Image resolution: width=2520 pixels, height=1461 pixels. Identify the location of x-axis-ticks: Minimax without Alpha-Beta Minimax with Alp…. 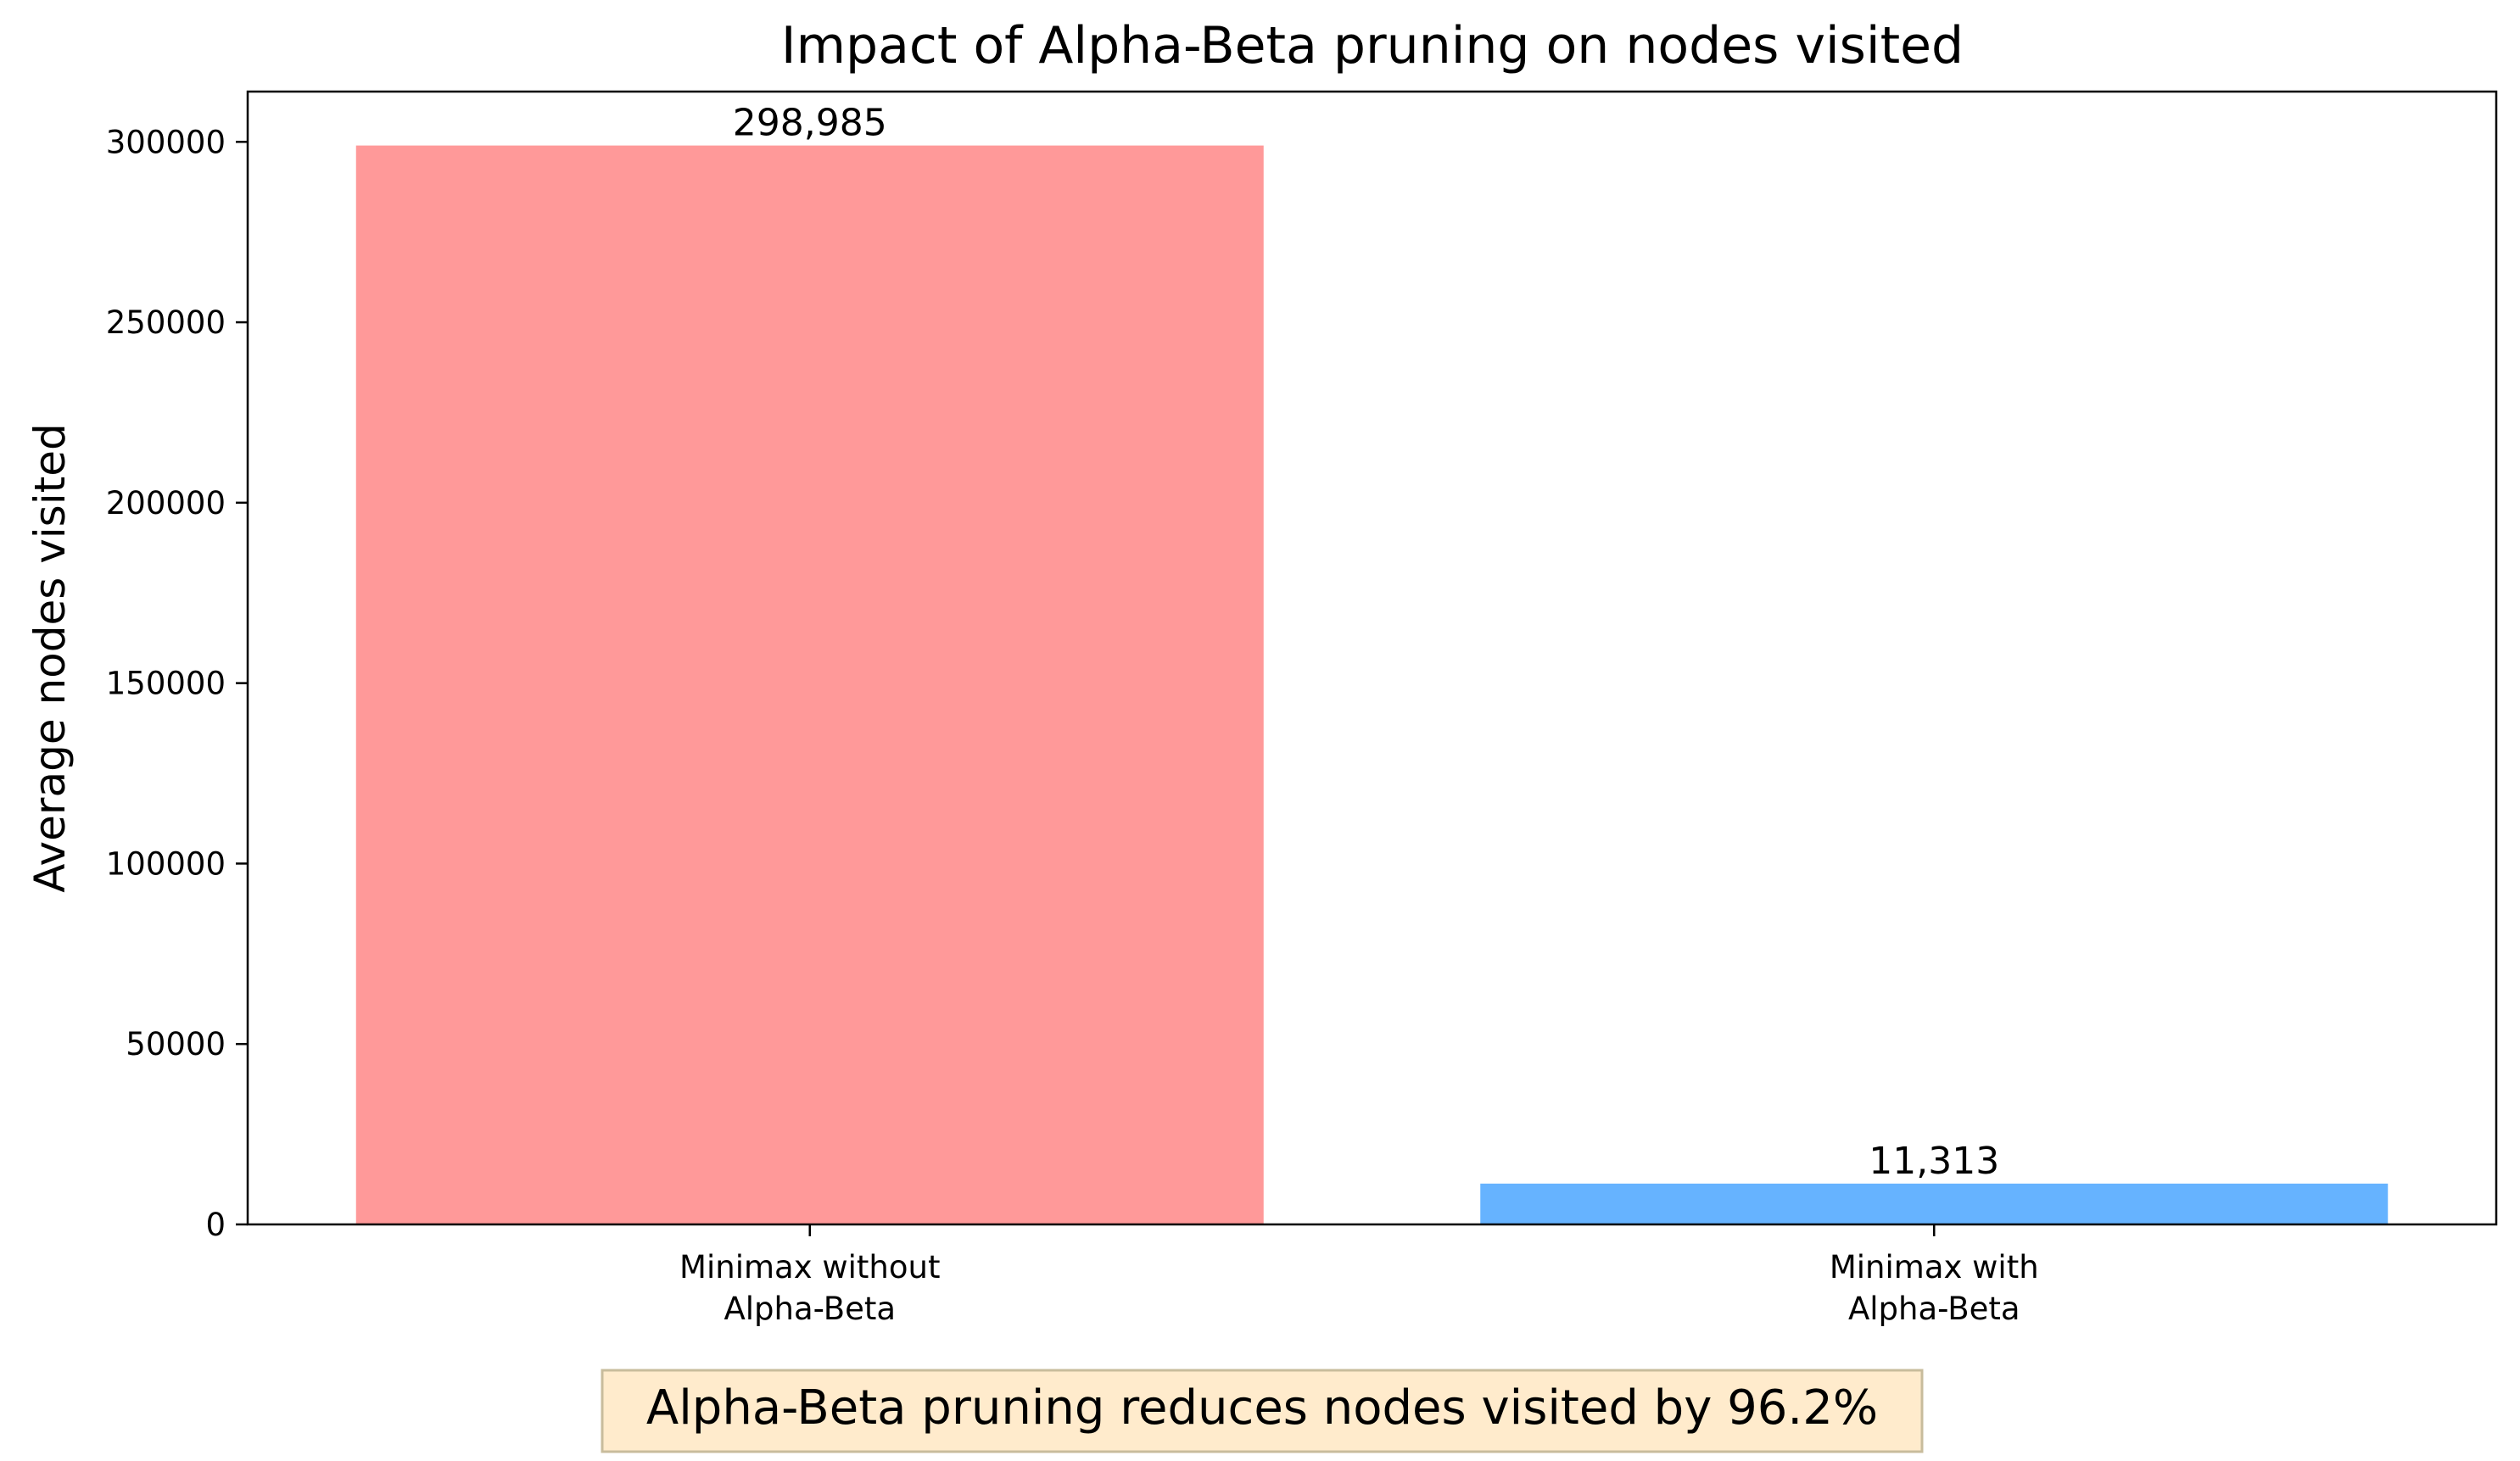
(1359, 1275).